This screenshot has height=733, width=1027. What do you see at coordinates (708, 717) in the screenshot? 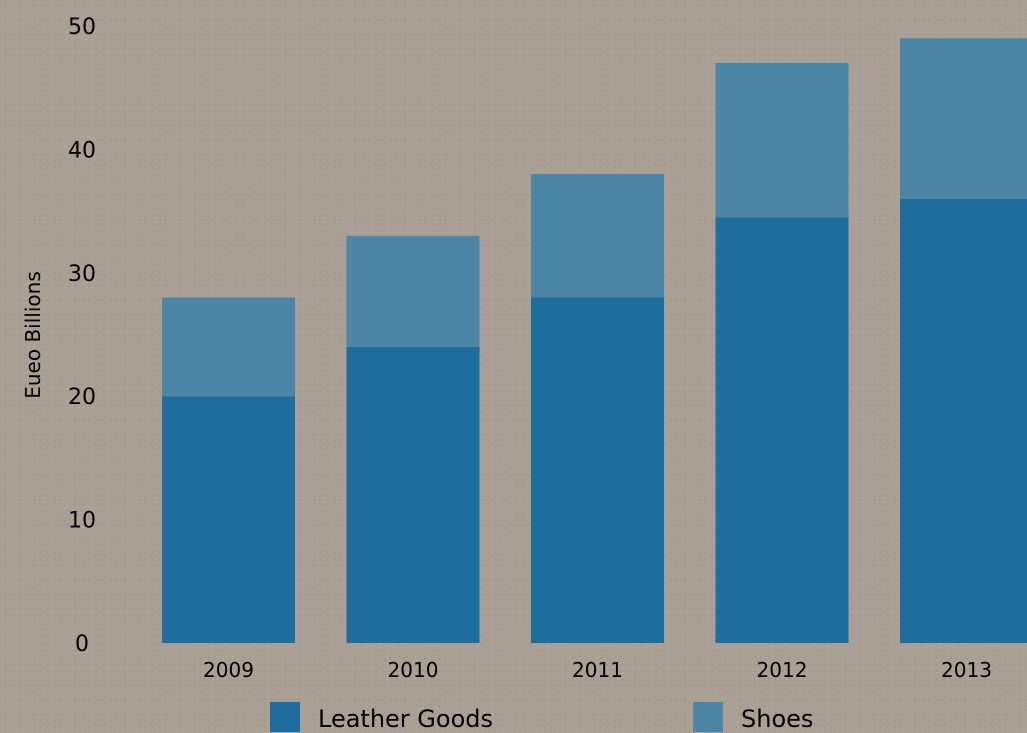
I see `legend-swatch-shoes` at bounding box center [708, 717].